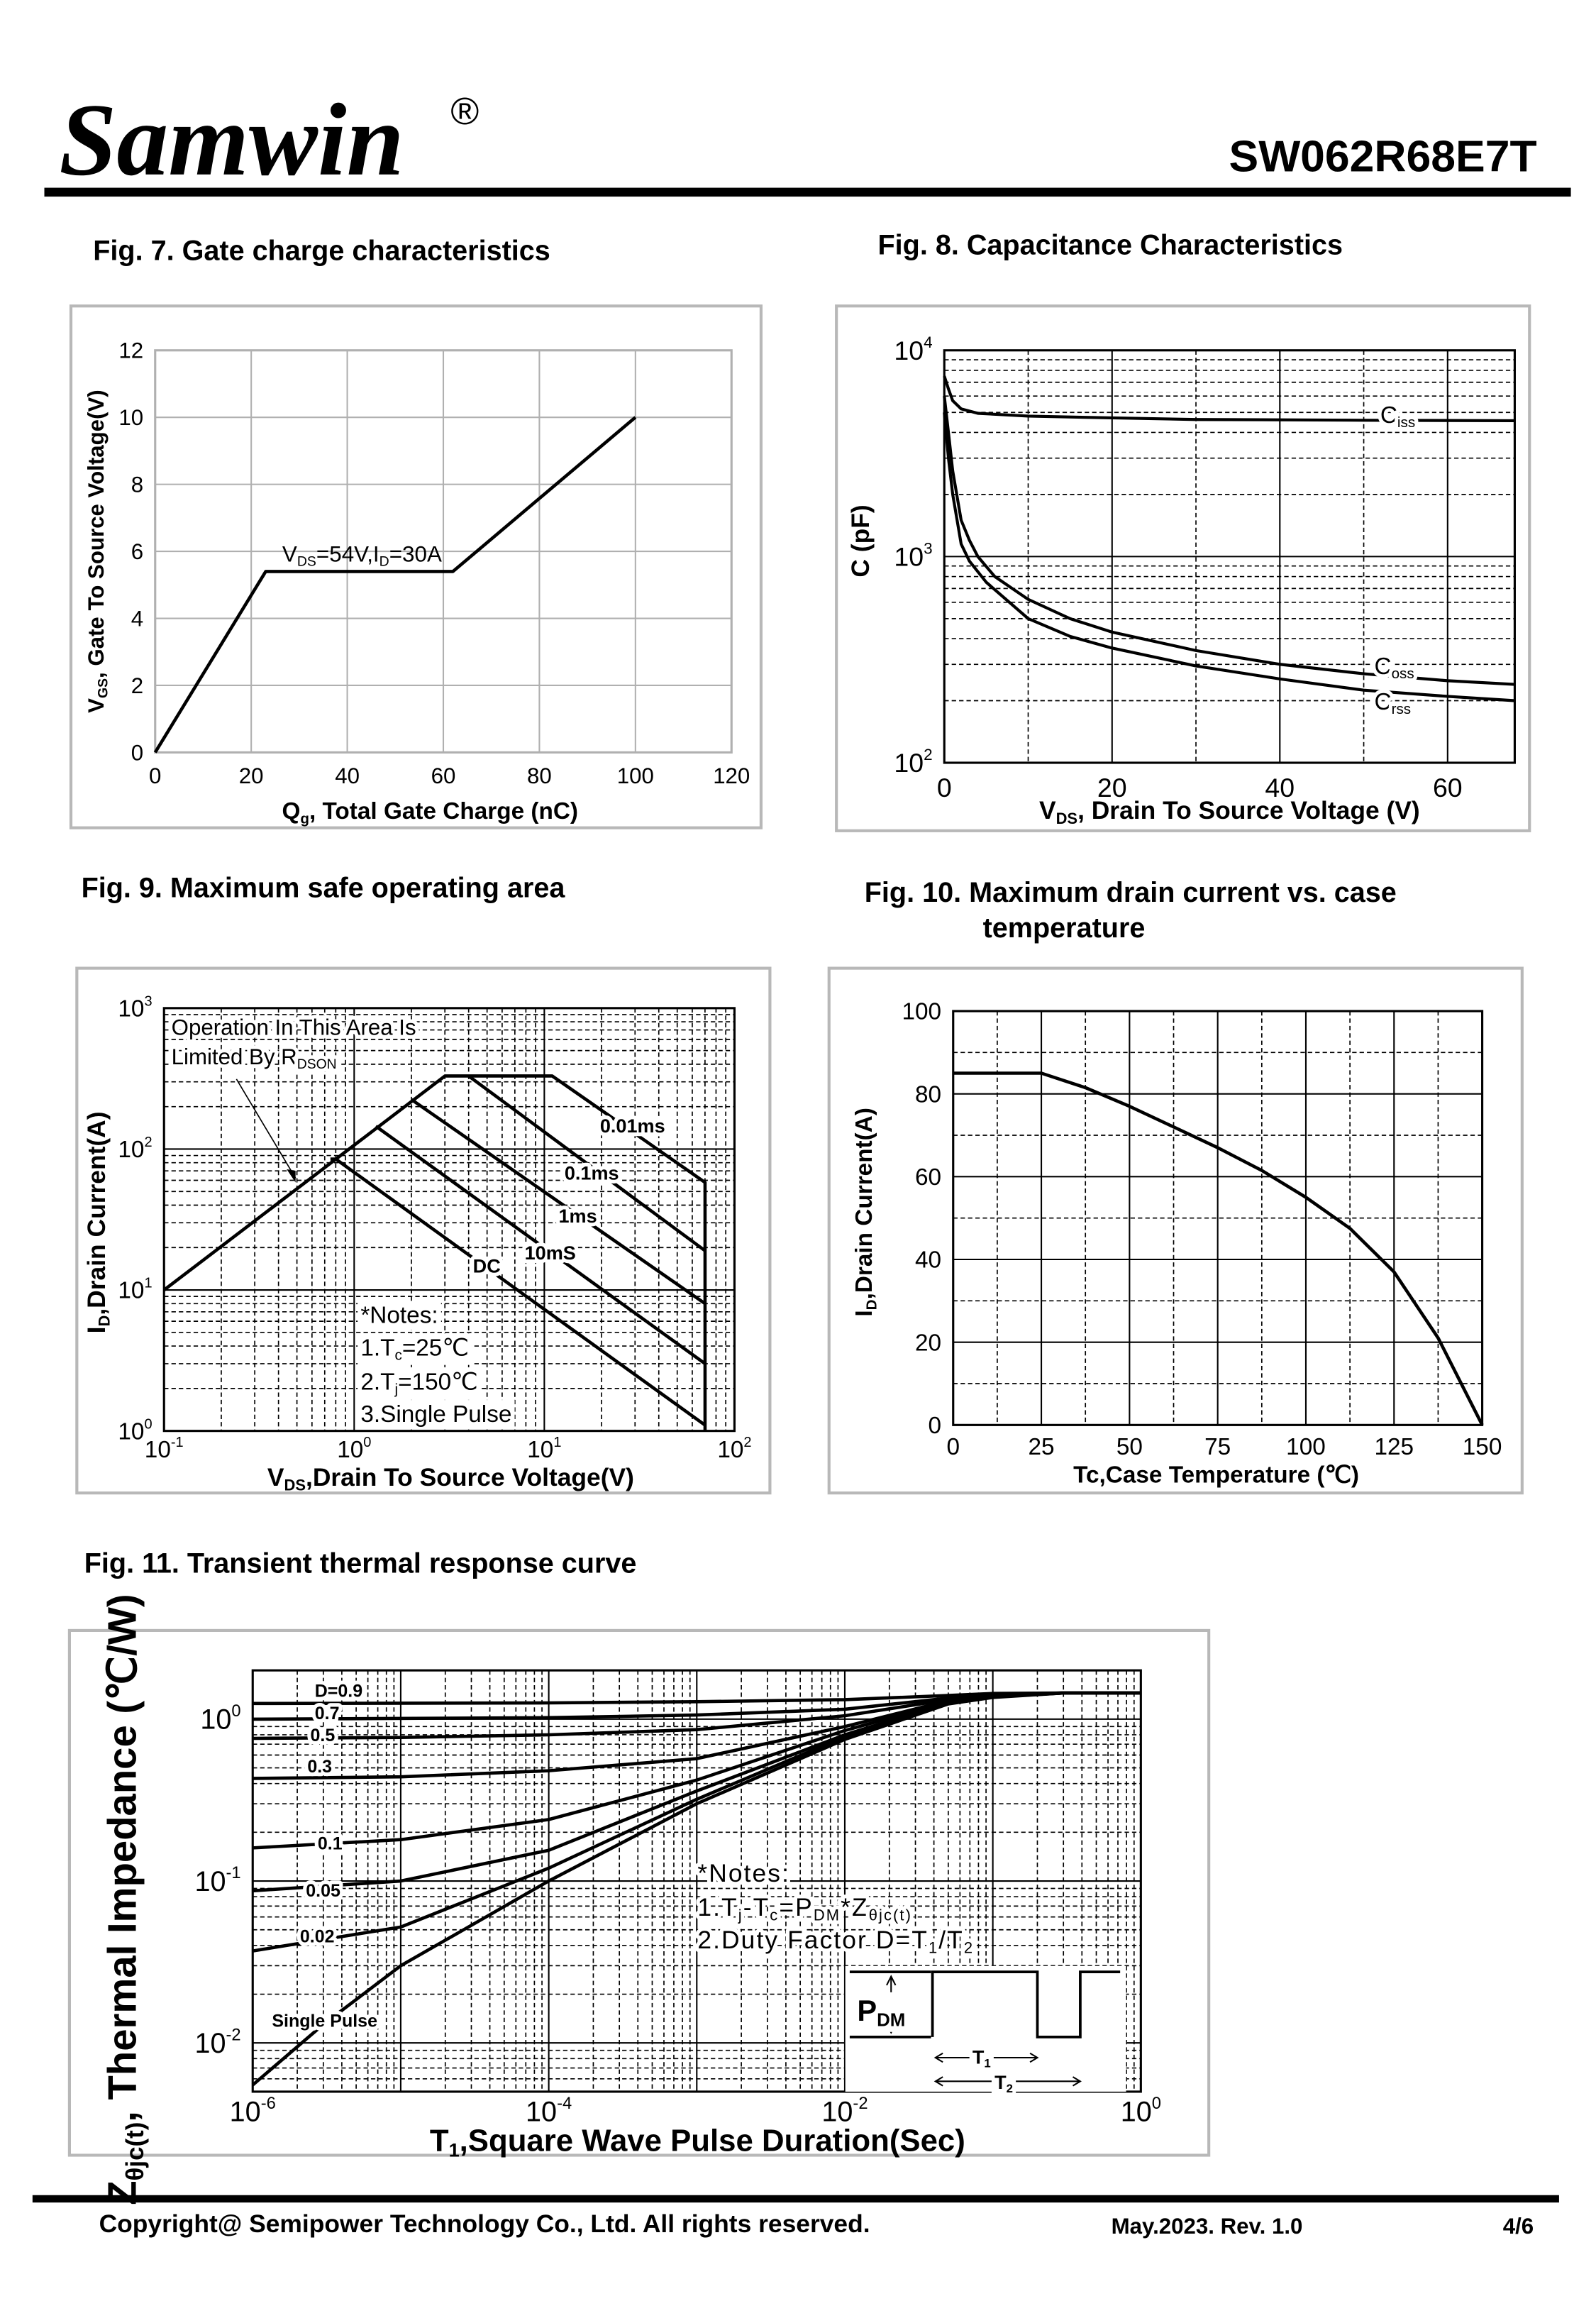  Describe the element at coordinates (796, 1907) in the screenshot. I see `text-span: =P` at that location.